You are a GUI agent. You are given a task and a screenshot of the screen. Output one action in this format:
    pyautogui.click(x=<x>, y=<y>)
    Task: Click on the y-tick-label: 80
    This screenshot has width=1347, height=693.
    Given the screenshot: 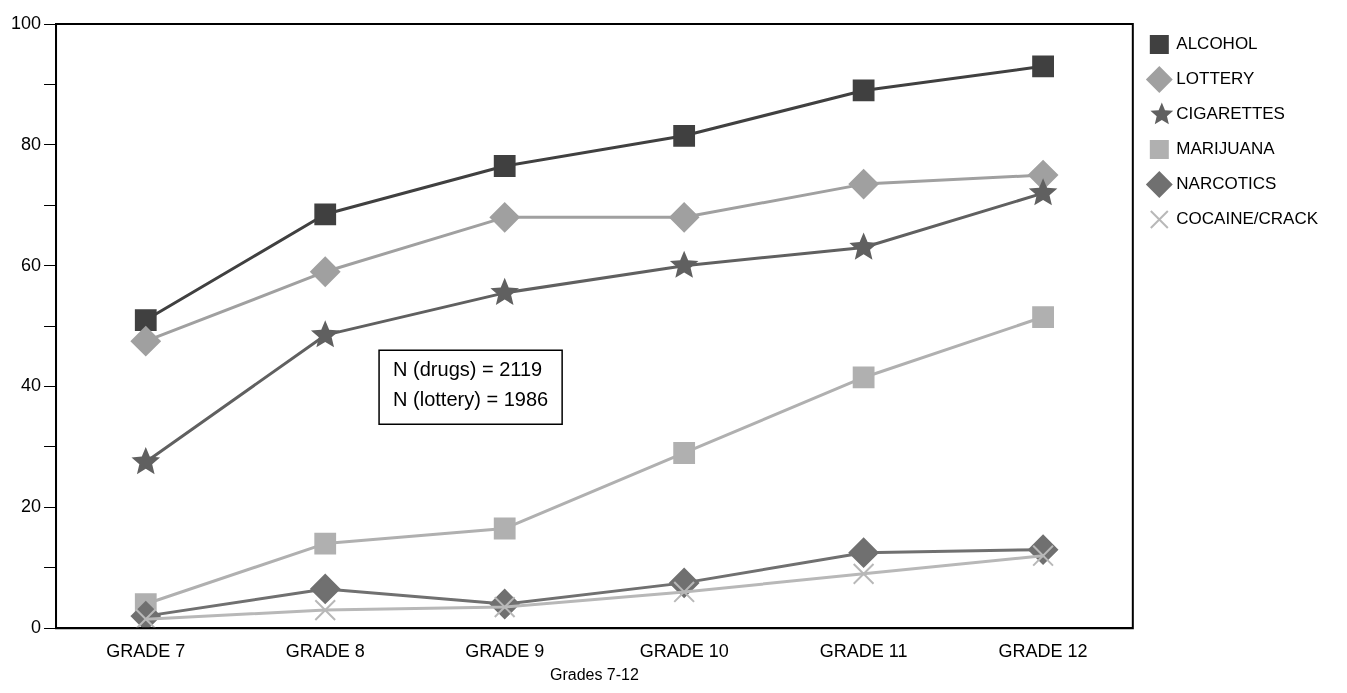 What is the action you would take?
    pyautogui.click(x=31, y=143)
    